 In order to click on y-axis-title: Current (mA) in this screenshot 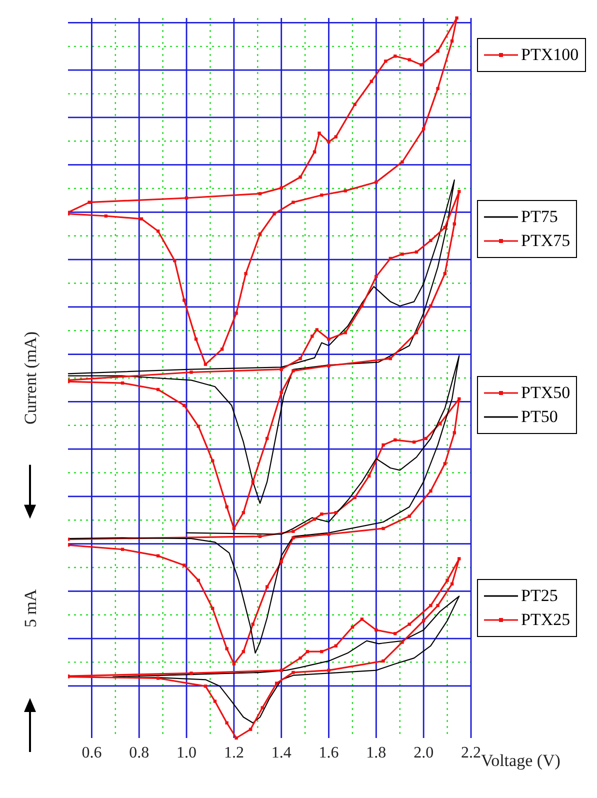, I will do `click(30, 378)`.